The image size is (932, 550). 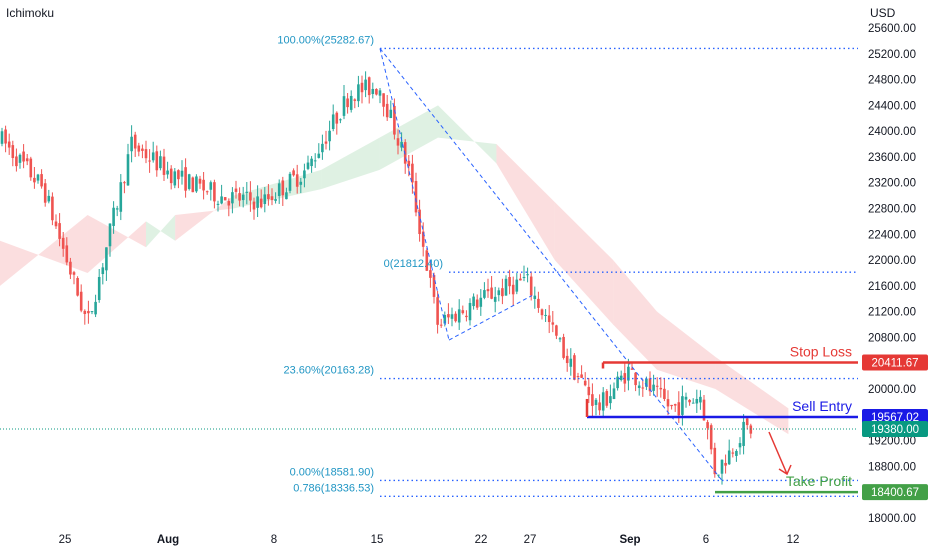 What do you see at coordinates (274, 540) in the screenshot?
I see `x-axis-tick-label: 8` at bounding box center [274, 540].